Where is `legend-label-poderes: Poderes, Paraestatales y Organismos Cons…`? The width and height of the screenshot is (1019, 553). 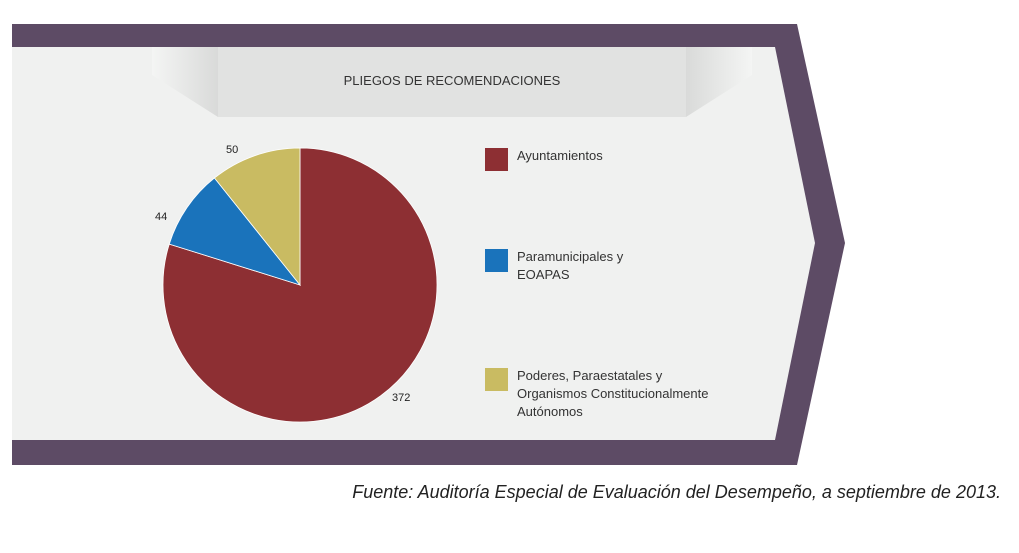 legend-label-poderes: Poderes, Paraestatales y Organismos Cons… is located at coordinates (613, 393).